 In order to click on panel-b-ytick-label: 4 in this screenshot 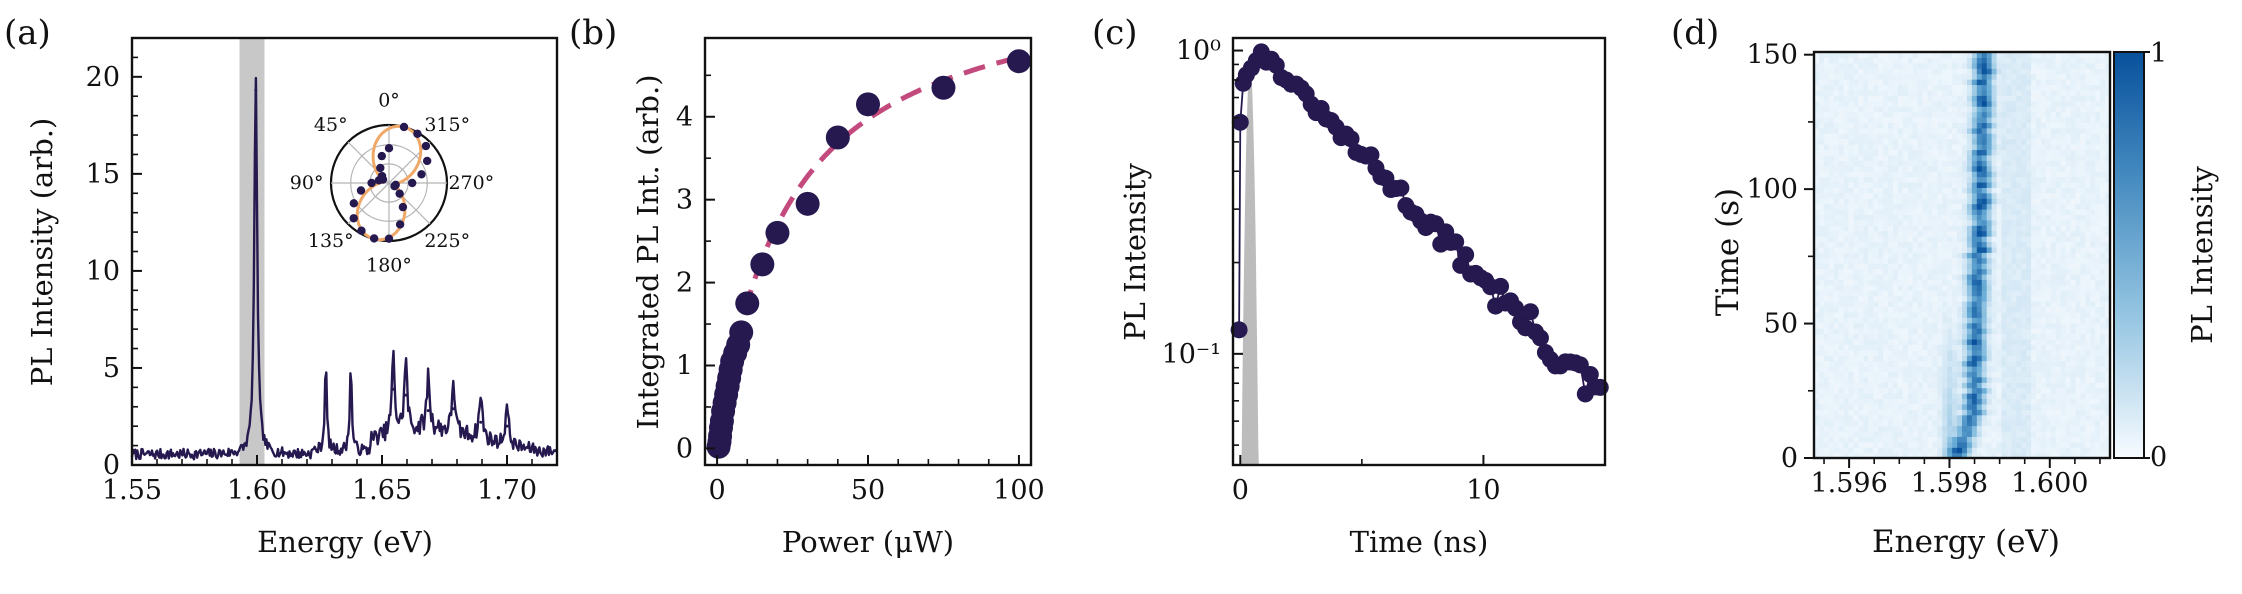, I will do `click(684, 117)`.